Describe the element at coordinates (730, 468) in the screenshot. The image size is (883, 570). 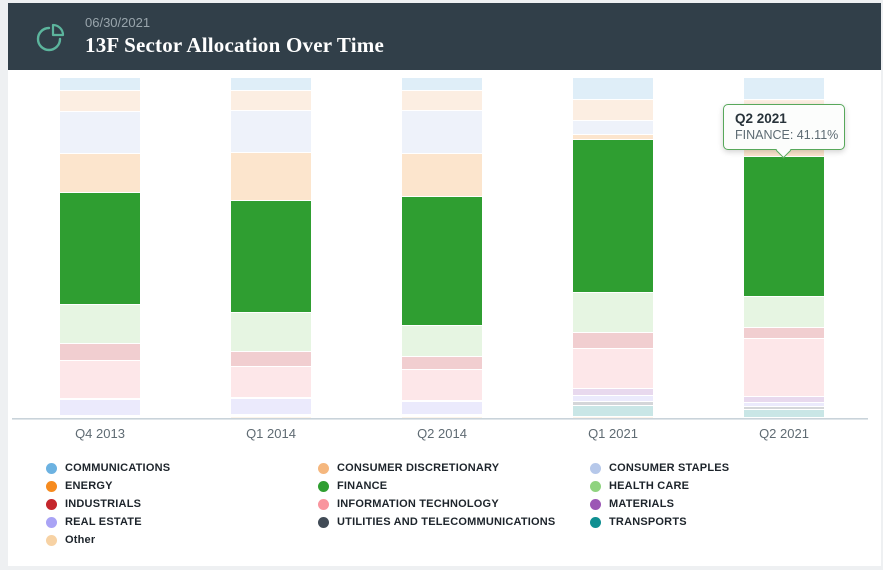
I see `legend-item-consumer-staples: CONSUMER STAPLES` at that location.